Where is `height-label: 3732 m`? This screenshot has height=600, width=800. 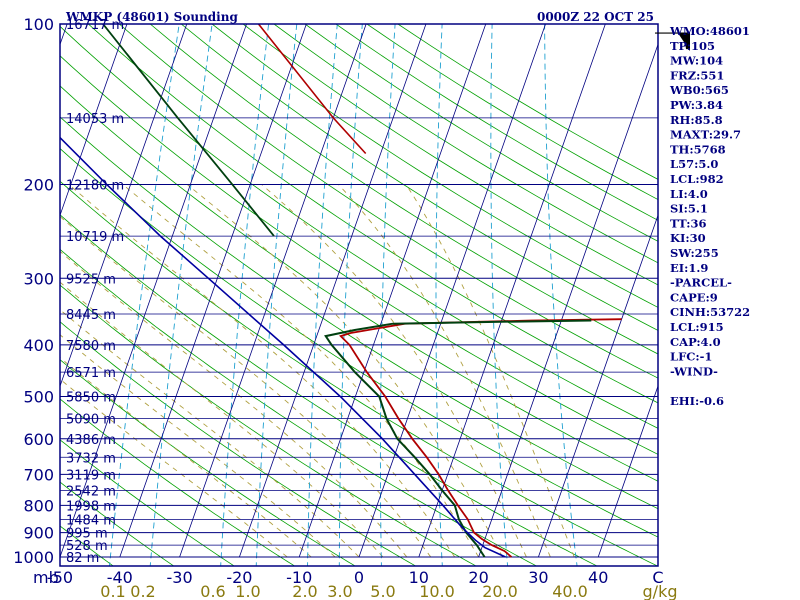
height-label: 3732 m is located at coordinates (91, 458).